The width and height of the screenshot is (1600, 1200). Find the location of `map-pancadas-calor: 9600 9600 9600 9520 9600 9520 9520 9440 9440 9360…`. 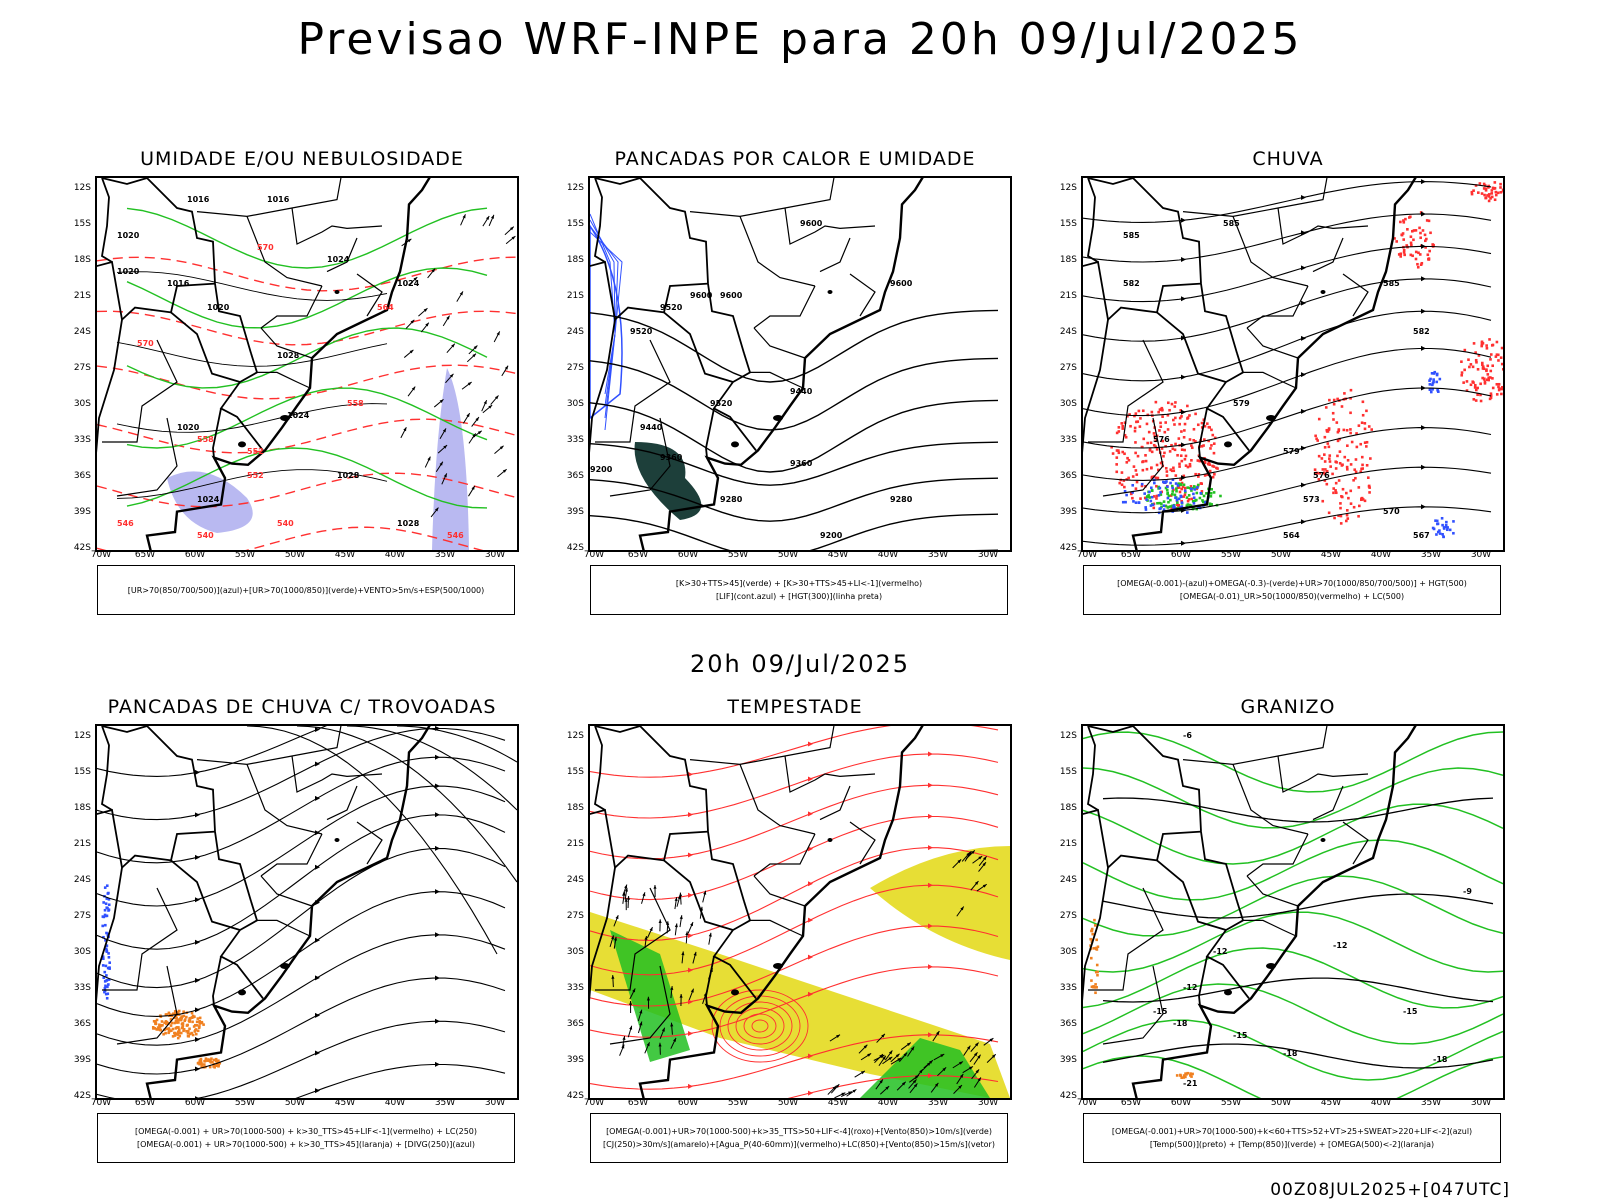

map-pancadas-calor: 9600 9600 9600 9520 9600 9520 9520 9440 9440 9360… is located at coordinates (800, 364).